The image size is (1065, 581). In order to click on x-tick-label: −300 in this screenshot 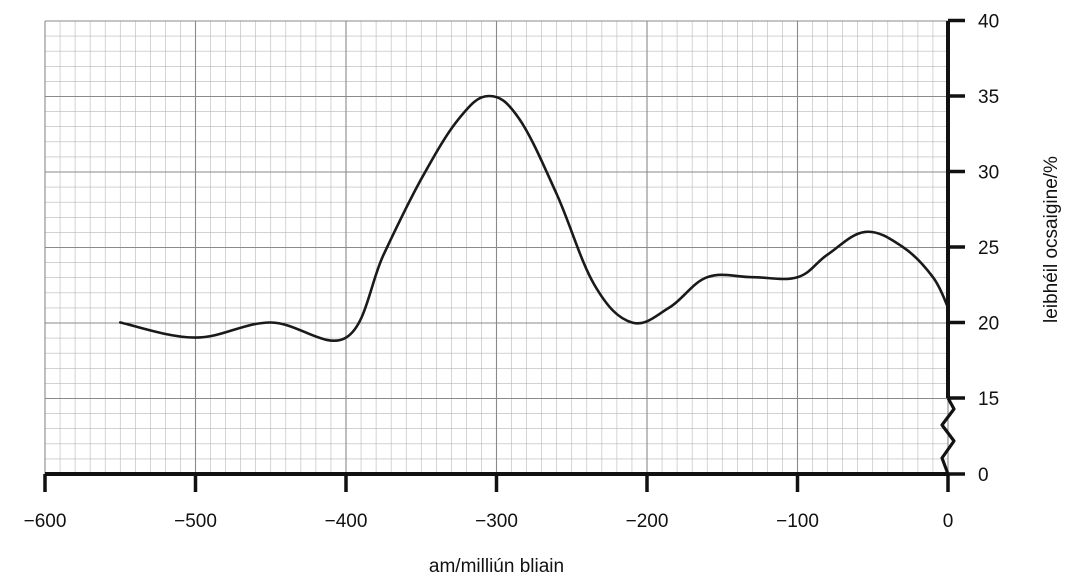, I will do `click(496, 521)`.